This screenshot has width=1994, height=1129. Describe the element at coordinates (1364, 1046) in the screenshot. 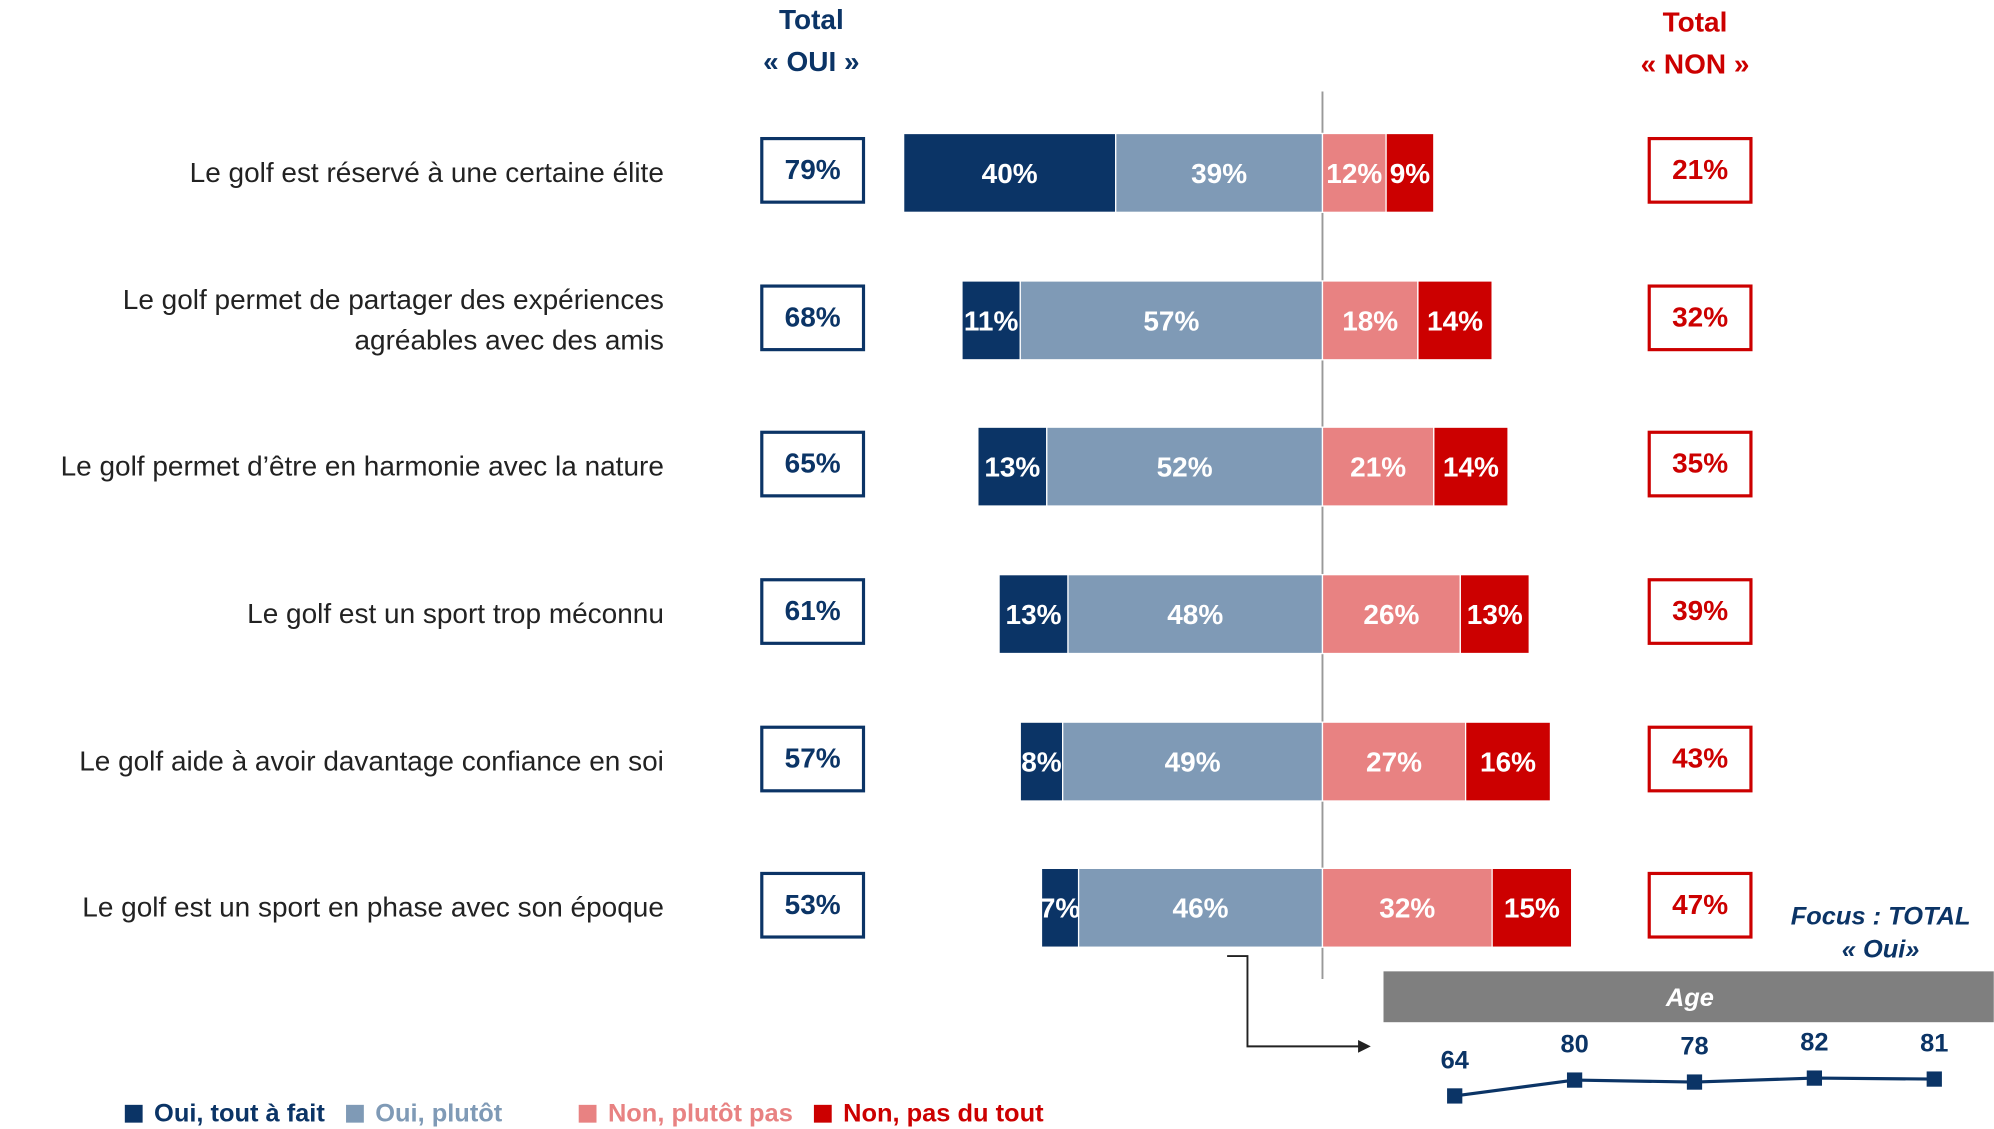

I see `arrow-head` at that location.